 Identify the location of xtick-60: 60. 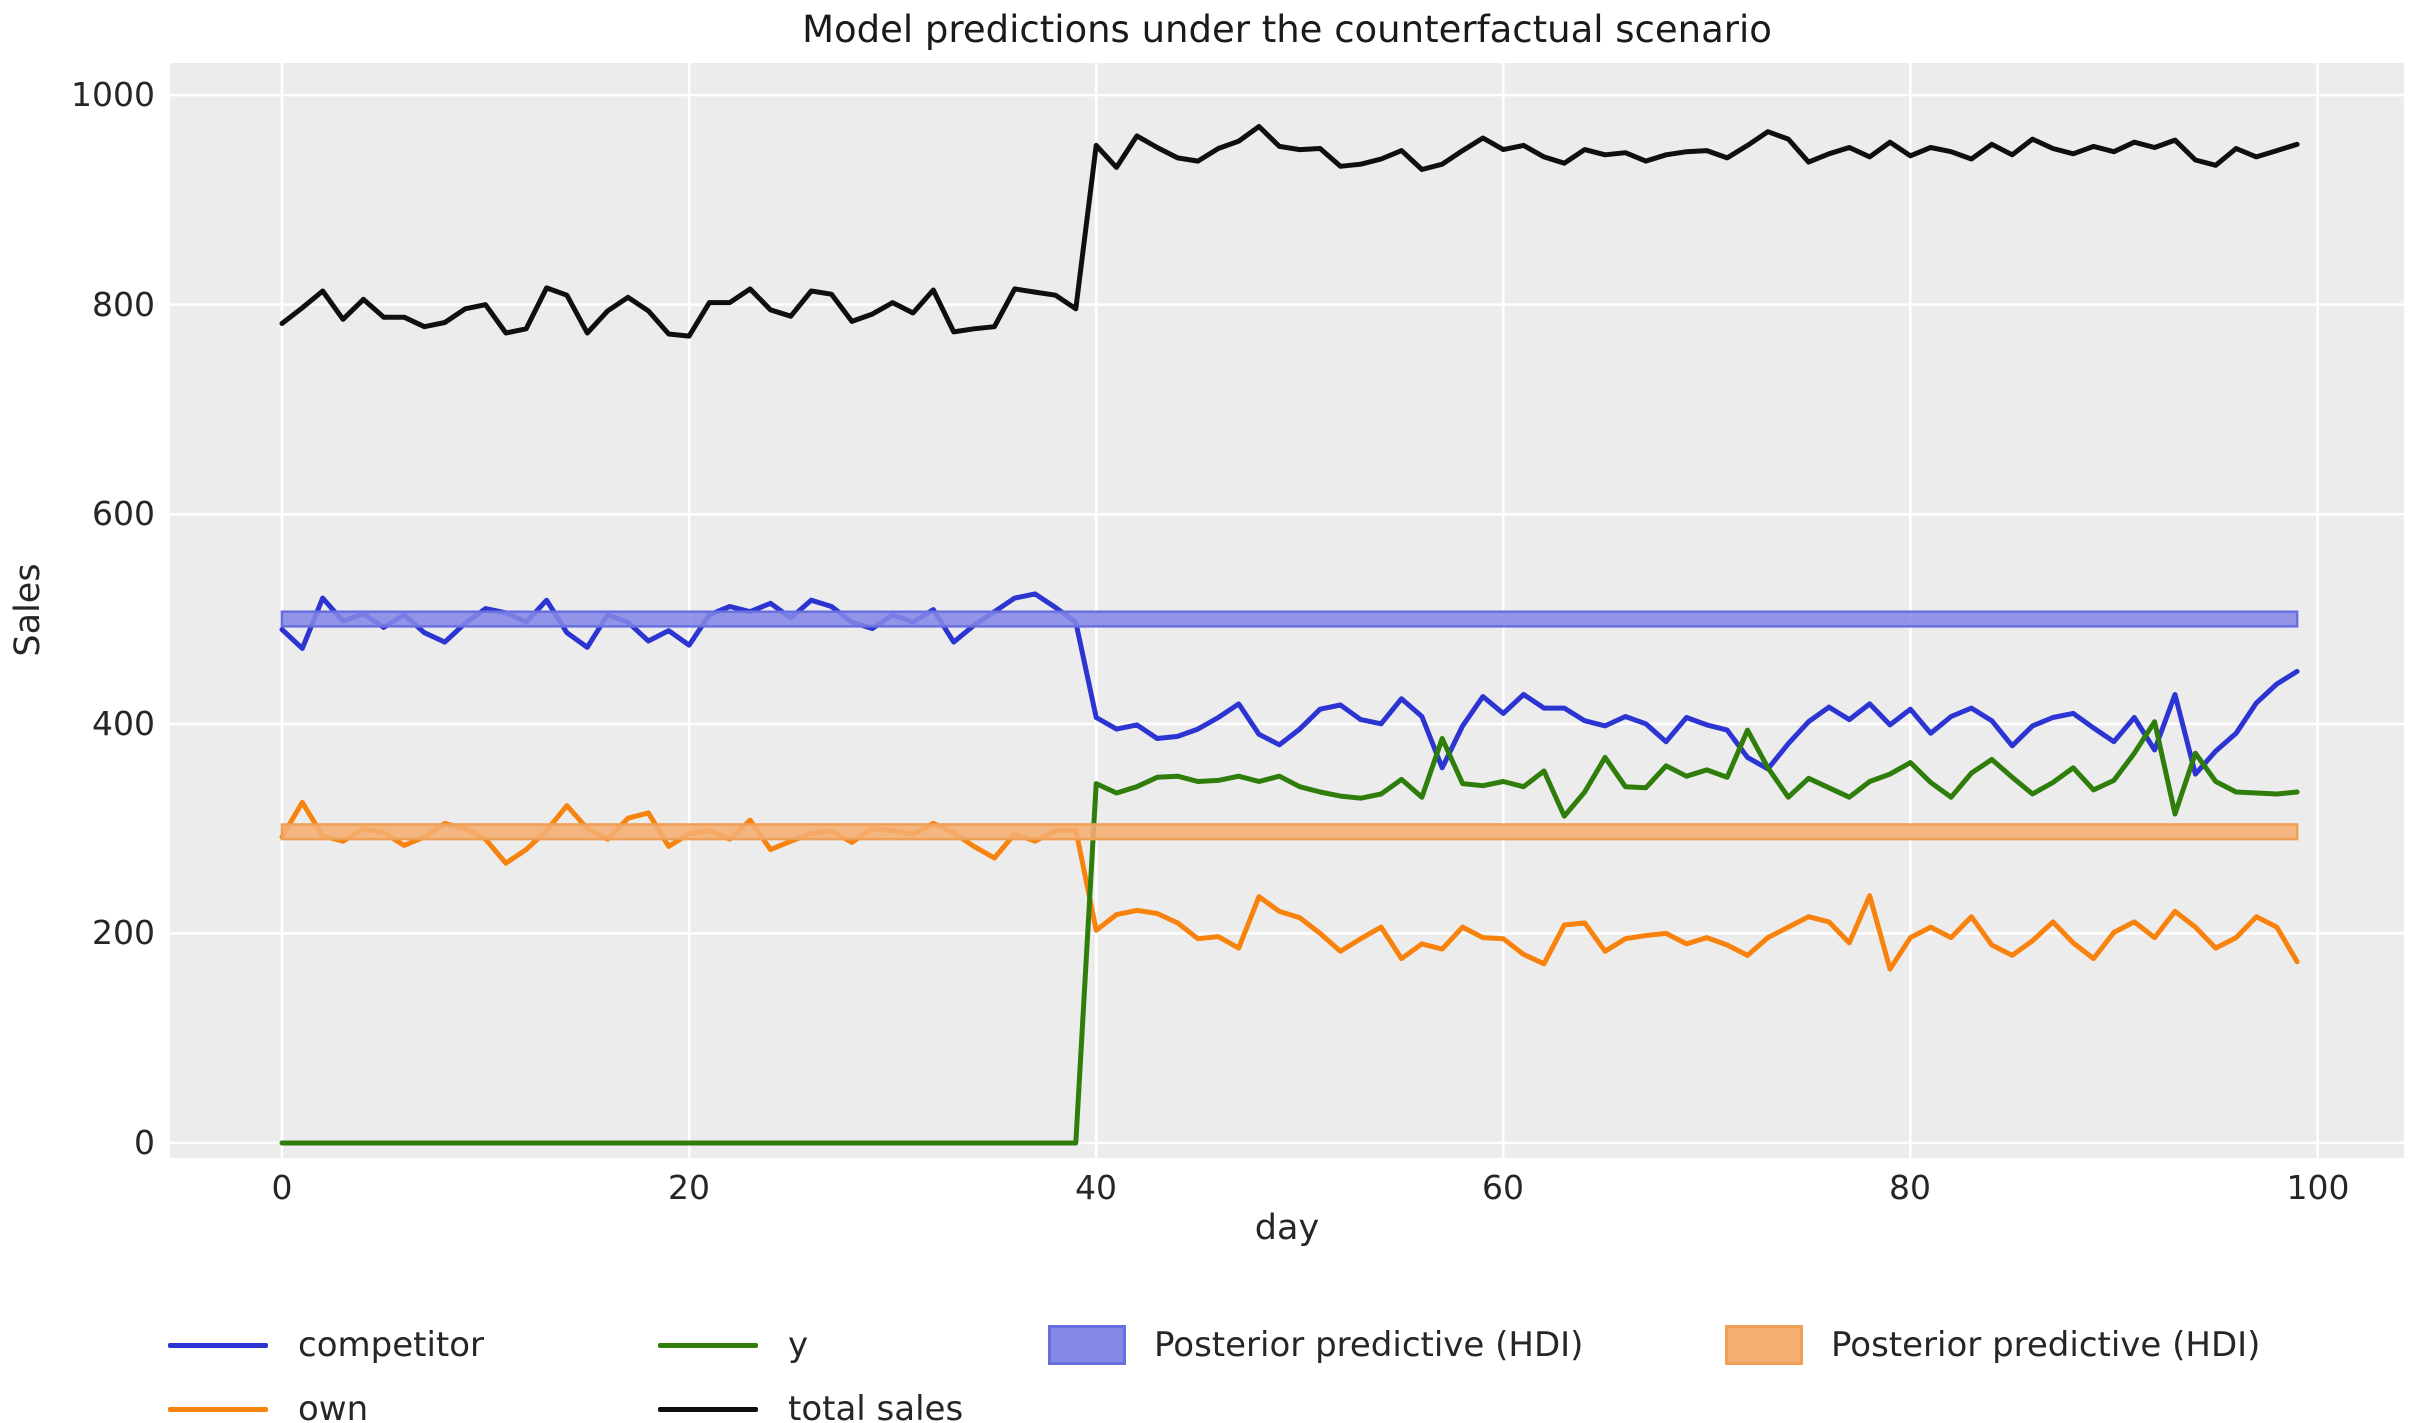
(1503, 1187).